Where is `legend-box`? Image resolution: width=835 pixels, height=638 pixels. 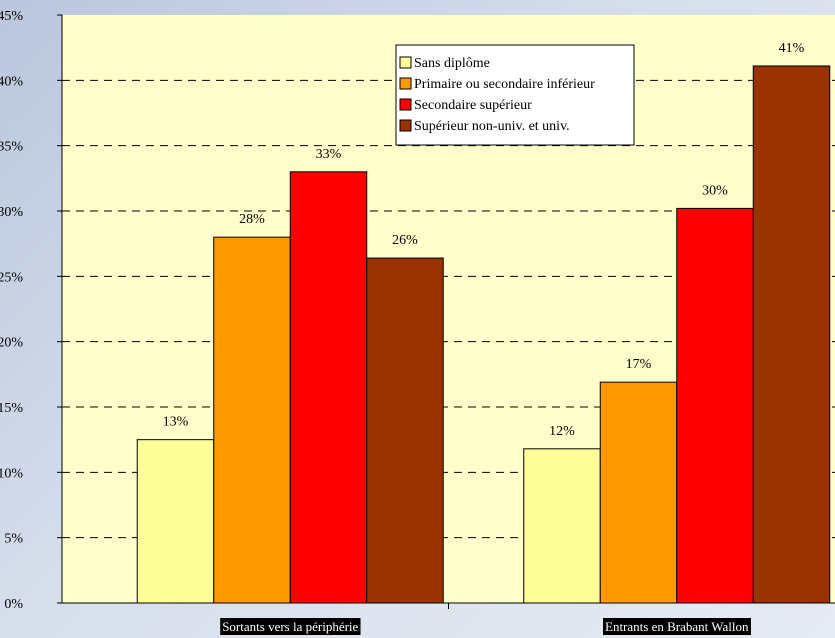 legend-box is located at coordinates (515, 95).